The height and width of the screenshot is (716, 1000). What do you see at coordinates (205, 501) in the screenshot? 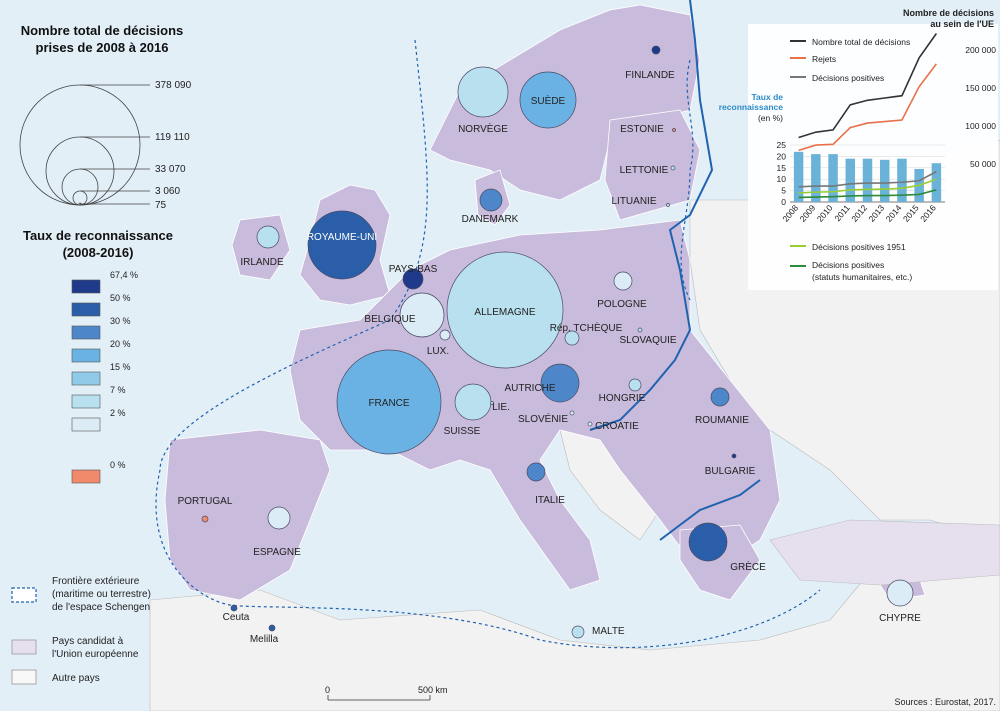
I see `country-label-portugal: PORTUGAL` at bounding box center [205, 501].